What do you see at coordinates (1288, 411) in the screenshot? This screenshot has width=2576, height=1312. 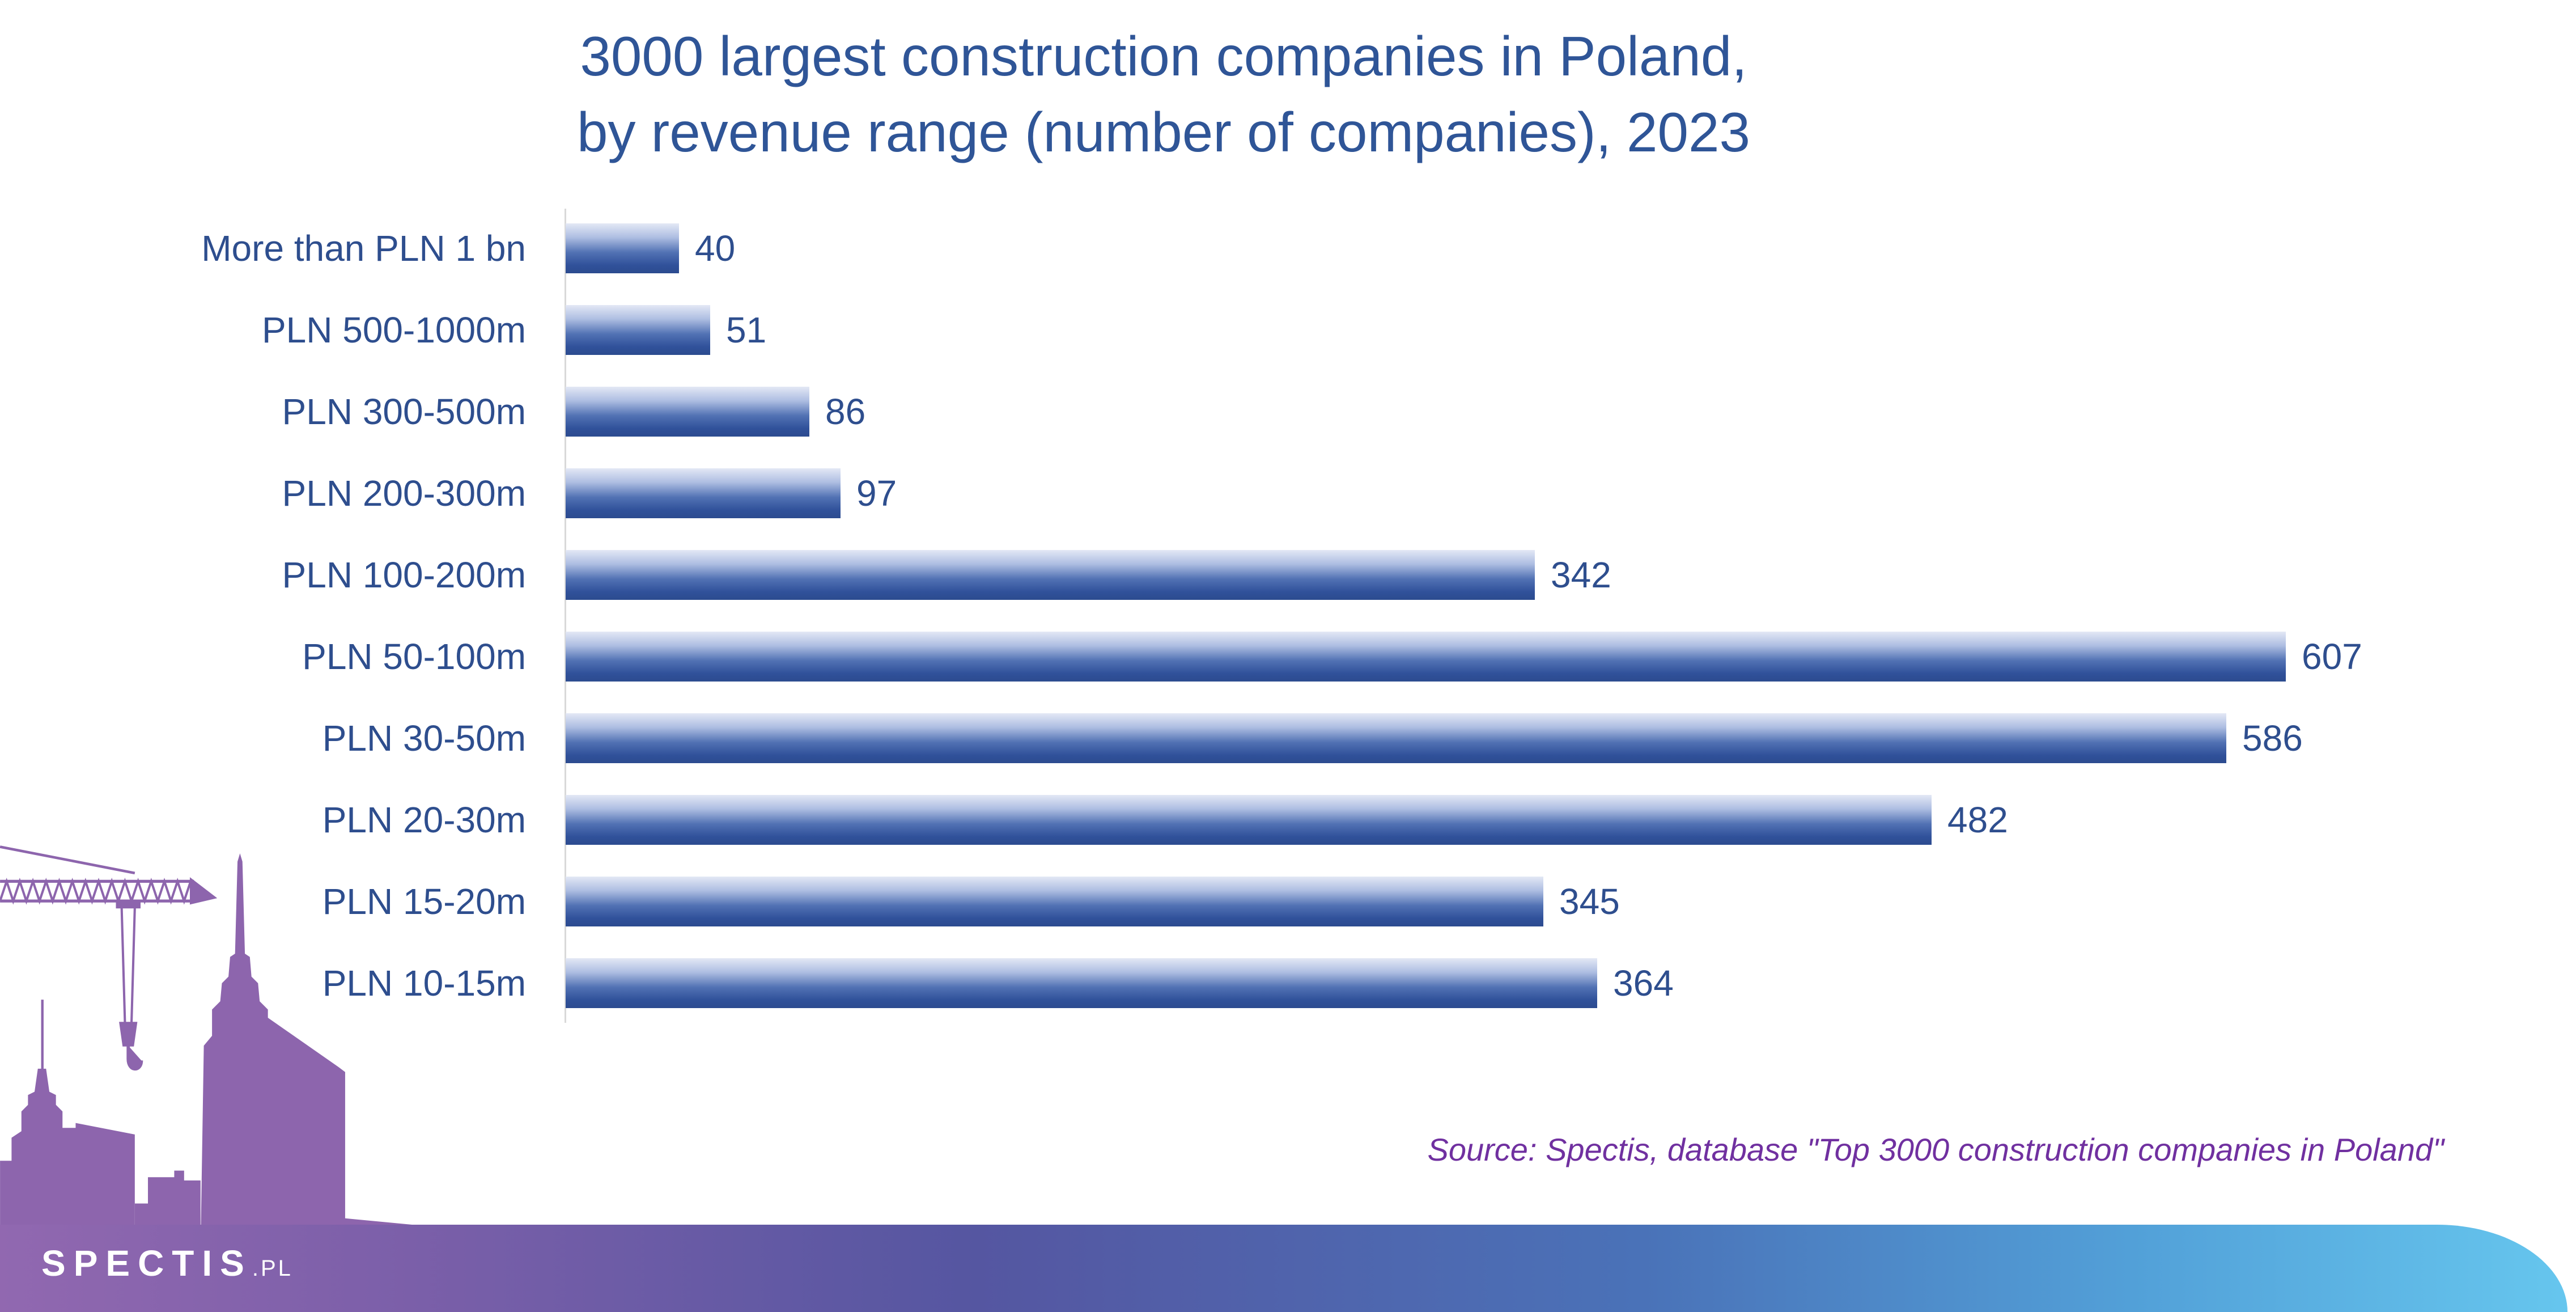 I see `bar-row: PLN 300-500m 86` at bounding box center [1288, 411].